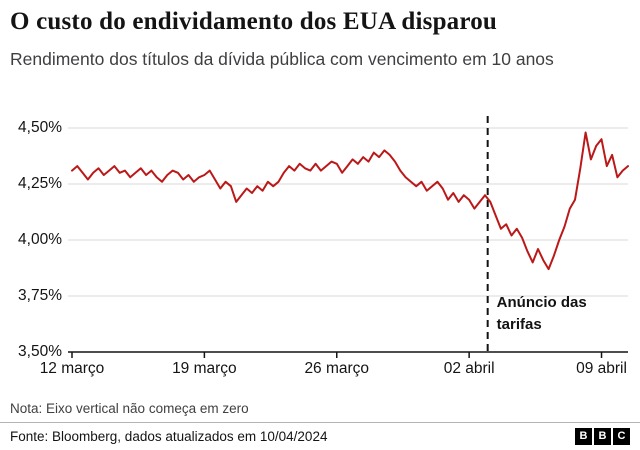 The image size is (640, 450). What do you see at coordinates (129, 408) in the screenshot?
I see `chart-note: Nota: Eixo vertical não começa em zero` at bounding box center [129, 408].